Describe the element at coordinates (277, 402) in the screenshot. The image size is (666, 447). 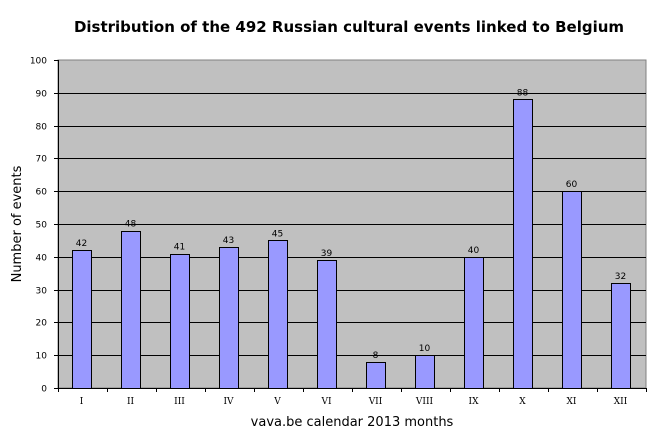
I see `x-tick-label: V` at that location.